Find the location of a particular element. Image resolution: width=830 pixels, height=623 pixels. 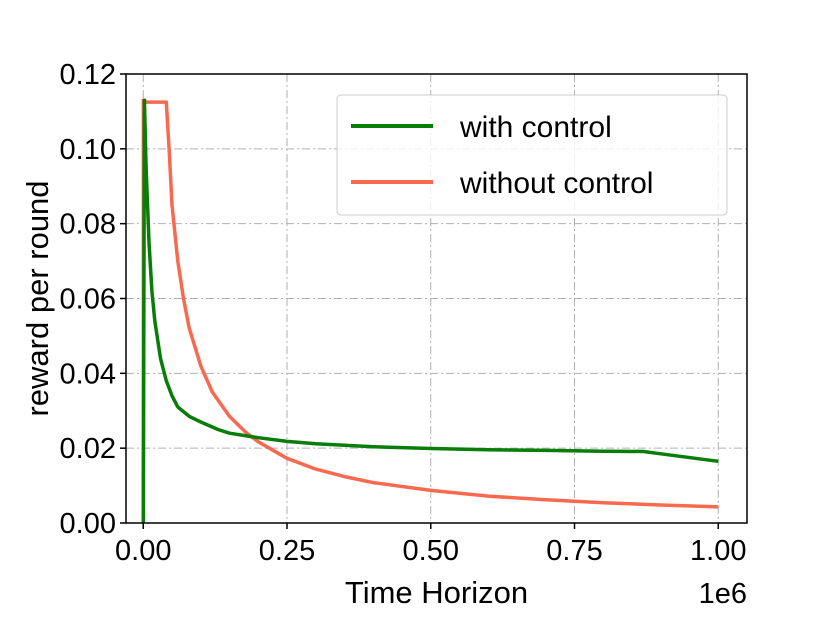

x-tick-label: 0.25 is located at coordinates (287, 551).